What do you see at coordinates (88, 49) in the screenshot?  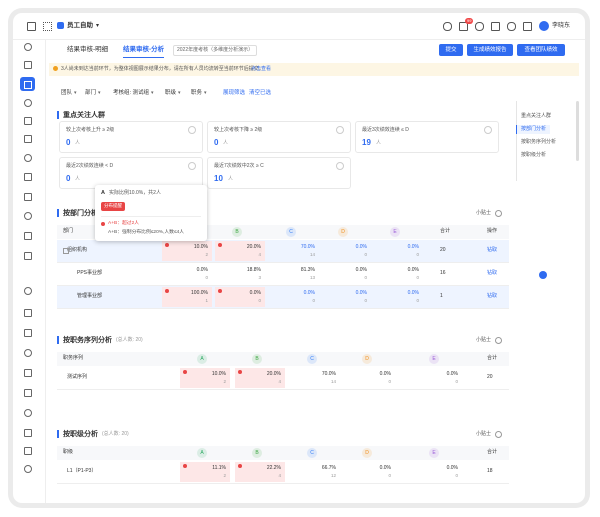 I see `tab: 结果审核-明细` at bounding box center [88, 49].